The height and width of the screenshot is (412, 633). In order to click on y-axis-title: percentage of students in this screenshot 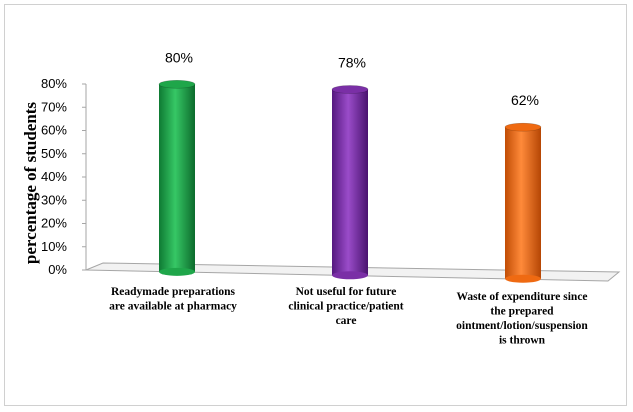, I will do `click(30, 183)`.